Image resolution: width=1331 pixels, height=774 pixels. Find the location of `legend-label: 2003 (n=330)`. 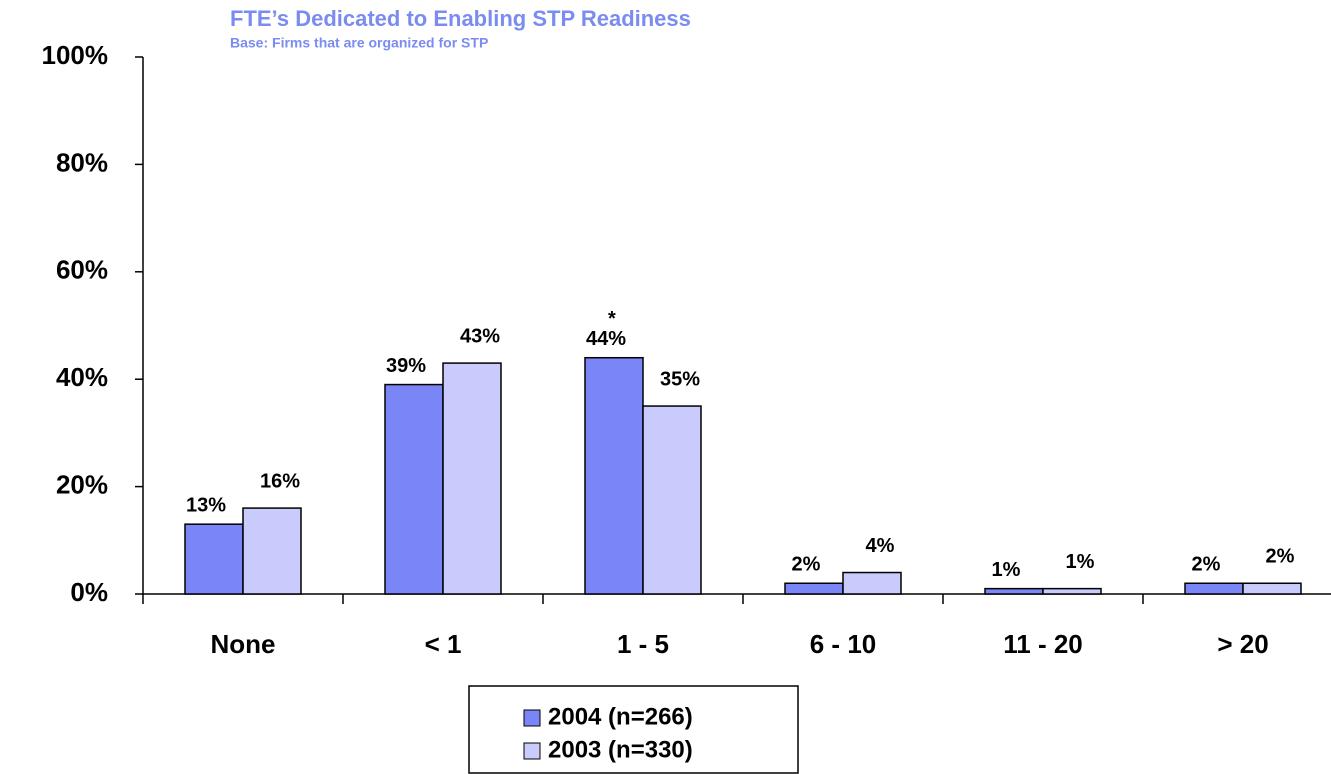

legend-label: 2003 (n=330) is located at coordinates (620, 749).